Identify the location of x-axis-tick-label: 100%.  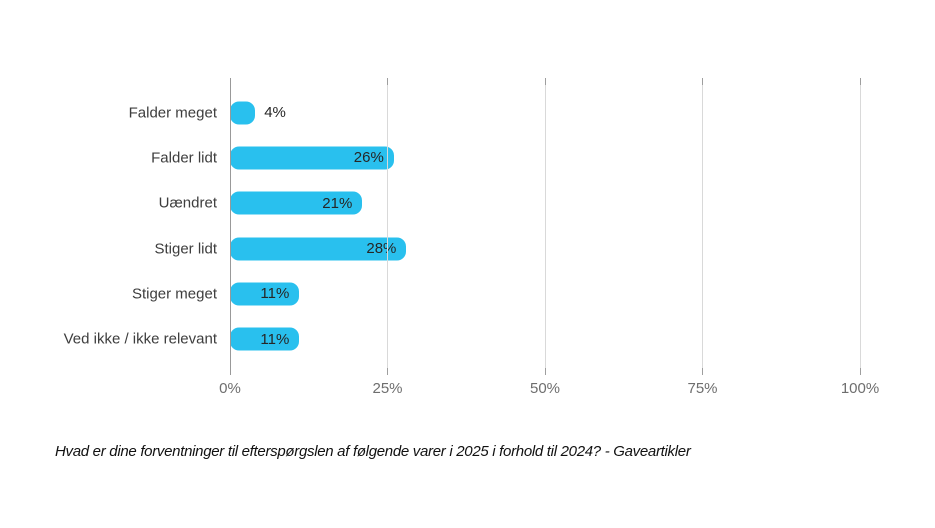
(860, 388).